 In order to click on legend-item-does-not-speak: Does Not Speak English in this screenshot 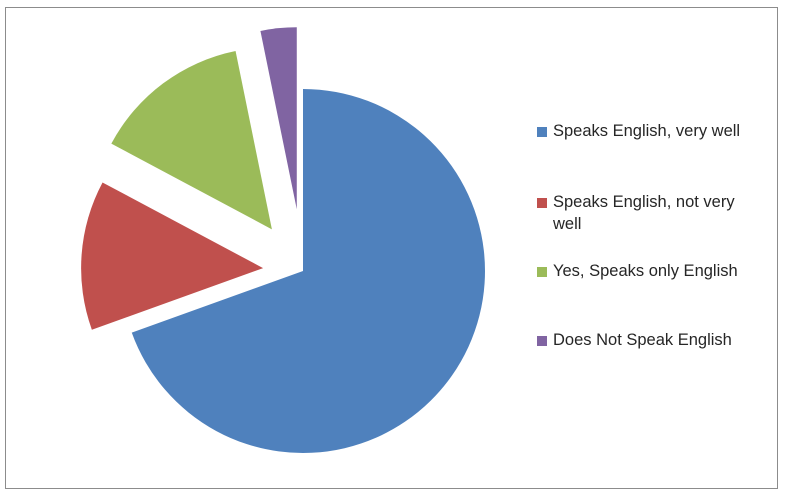, I will do `click(655, 340)`.